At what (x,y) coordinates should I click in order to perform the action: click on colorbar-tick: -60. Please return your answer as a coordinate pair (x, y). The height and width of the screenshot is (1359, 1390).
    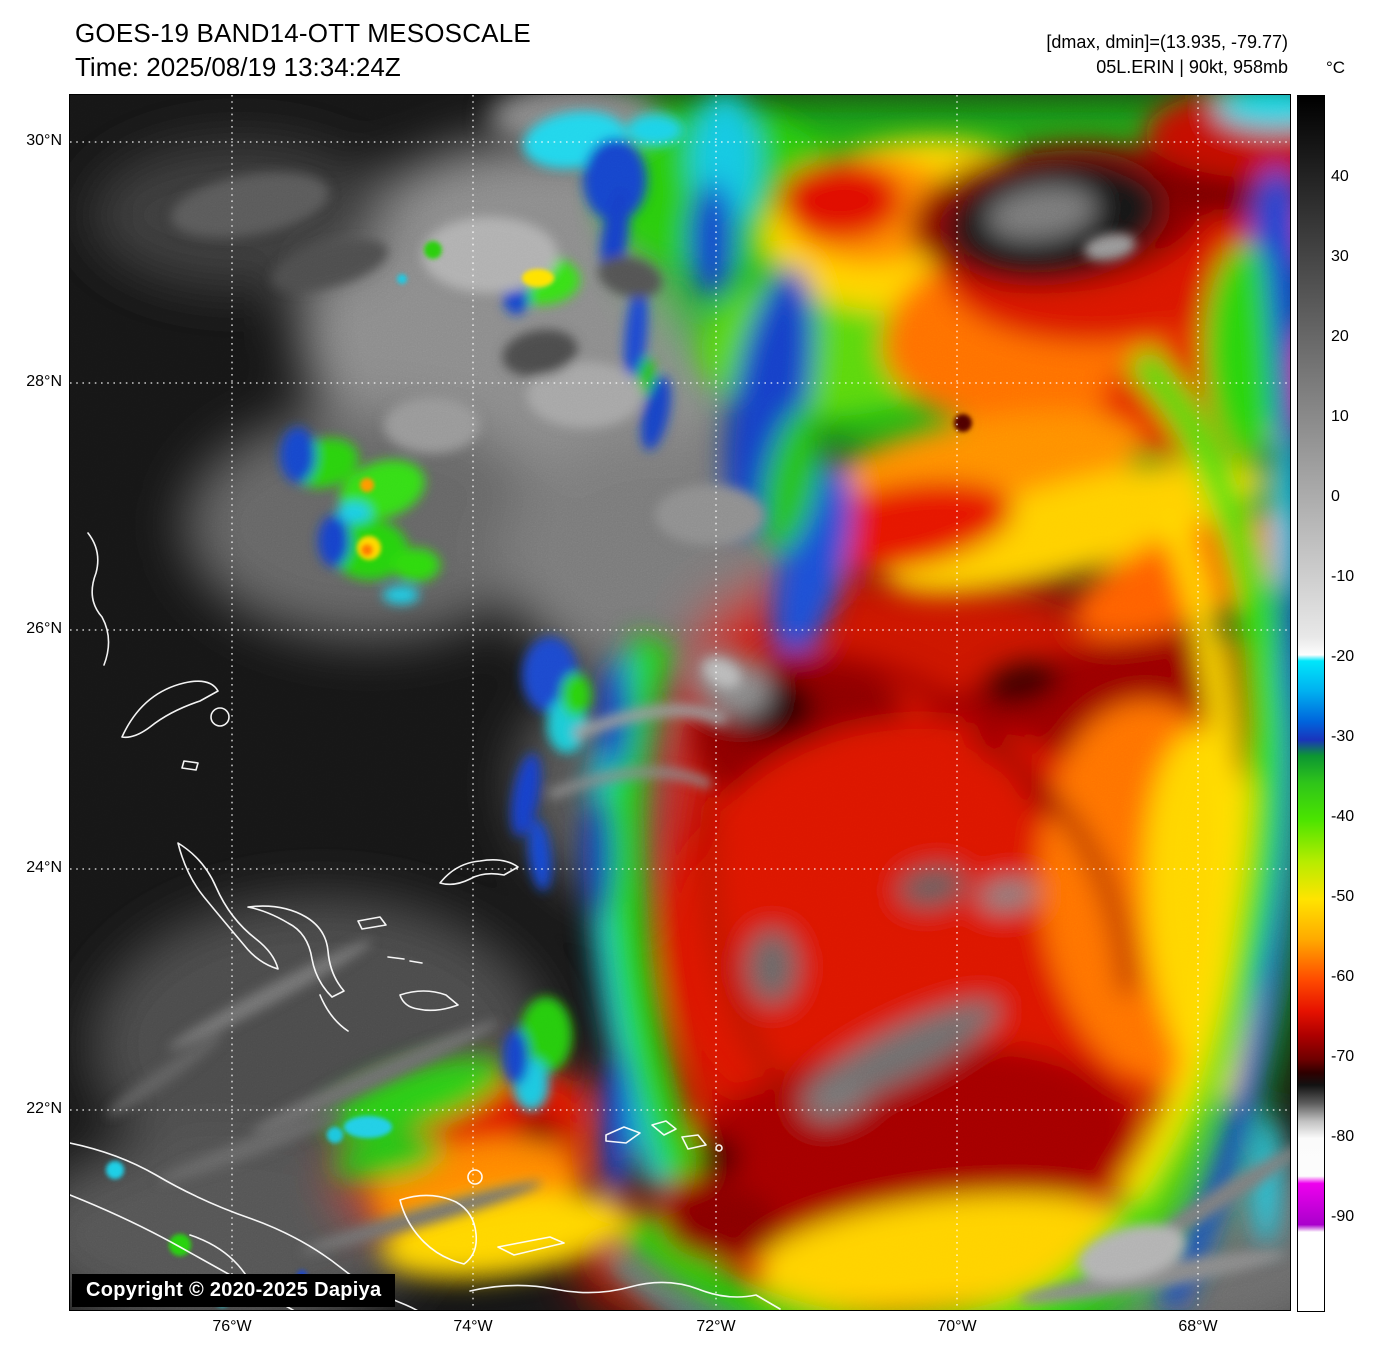
    Looking at the image, I should click on (1343, 976).